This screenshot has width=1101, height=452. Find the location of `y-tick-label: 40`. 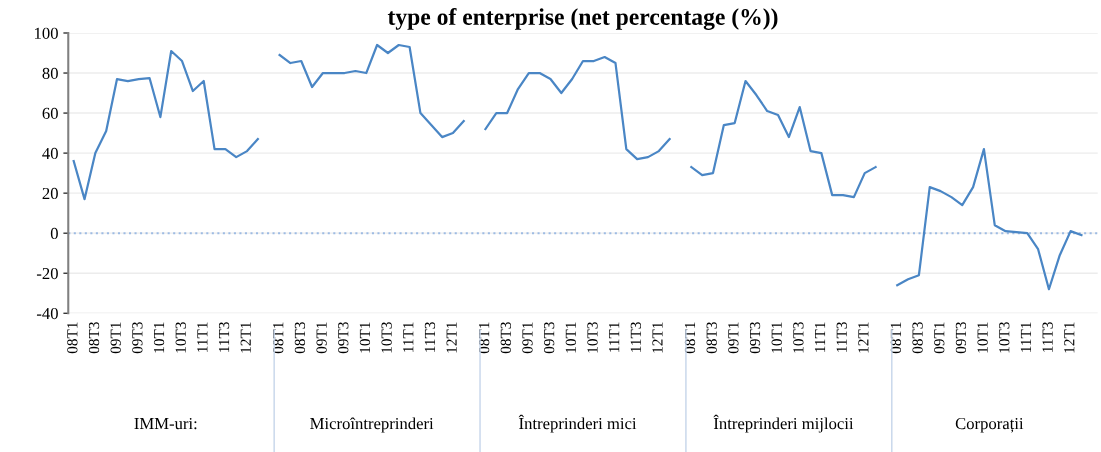

y-tick-label: 40 is located at coordinates (50, 153).